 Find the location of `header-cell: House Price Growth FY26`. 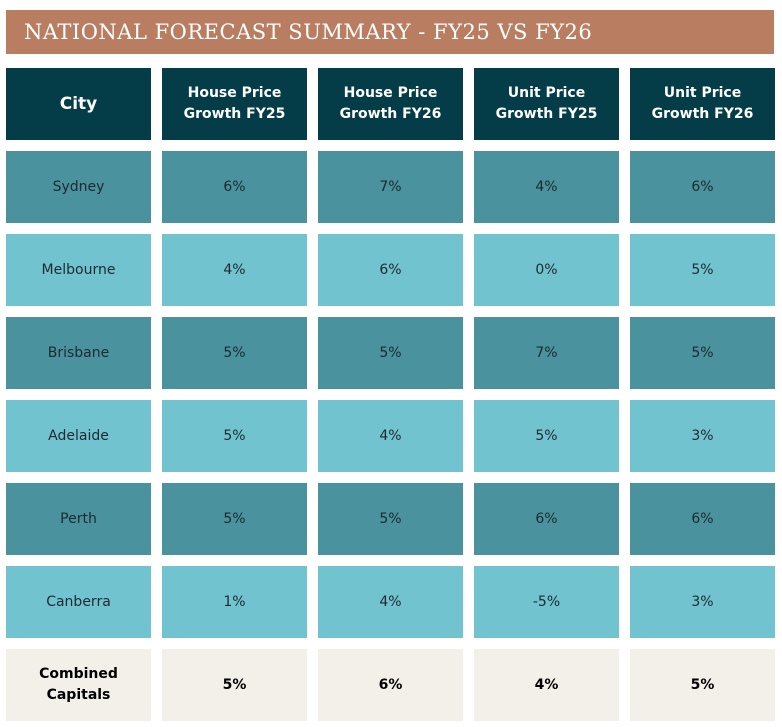

header-cell: House Price Growth FY26 is located at coordinates (390, 104).